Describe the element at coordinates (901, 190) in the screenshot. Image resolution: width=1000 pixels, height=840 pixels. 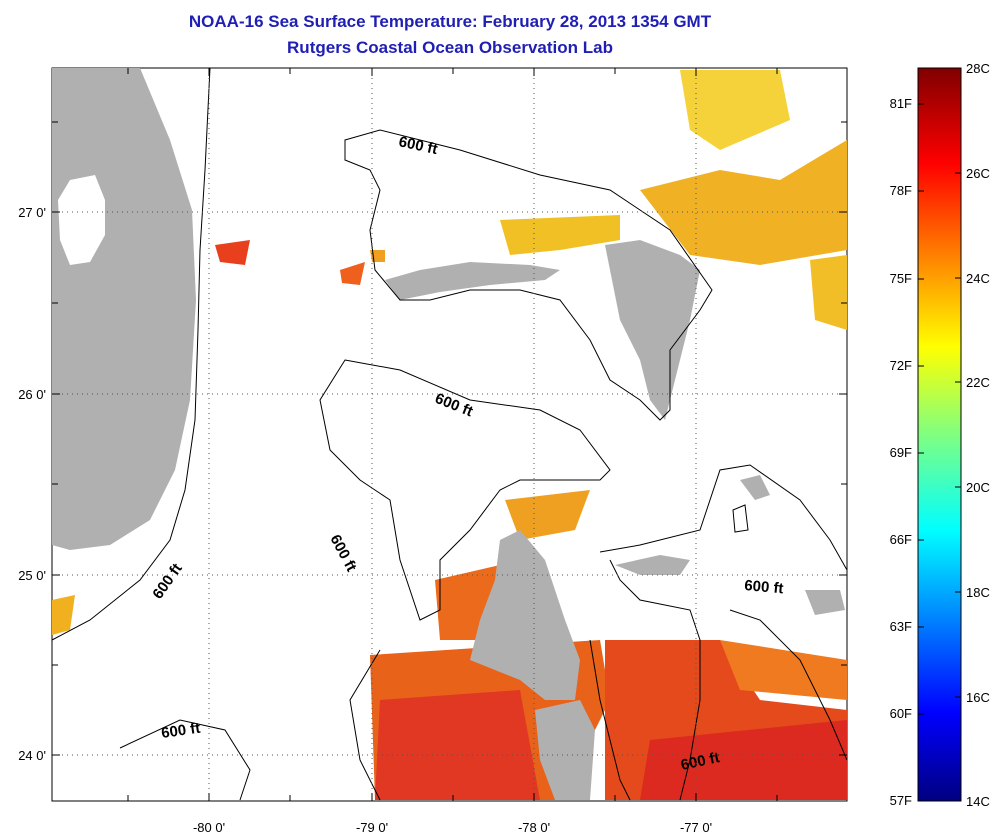
I see `f-label: 78F` at that location.